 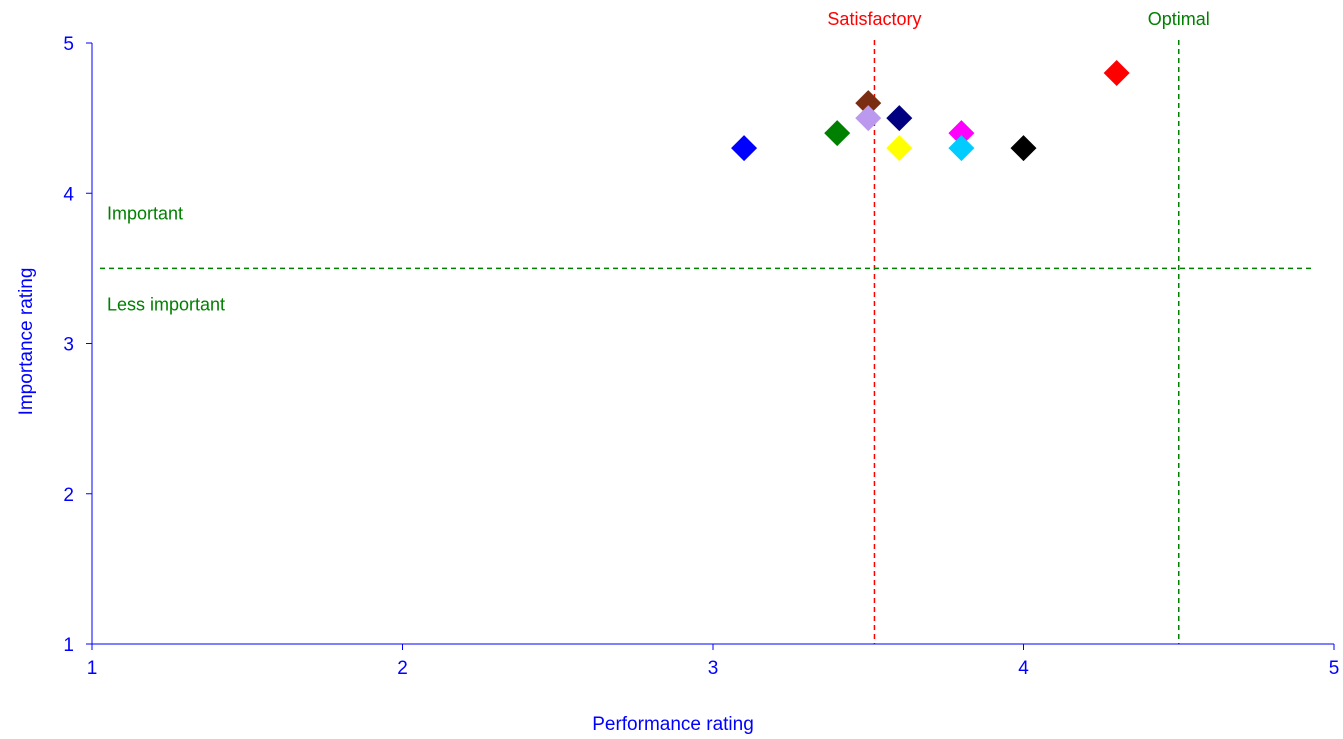 What do you see at coordinates (68, 495) in the screenshot?
I see `y-tick-label: 2` at bounding box center [68, 495].